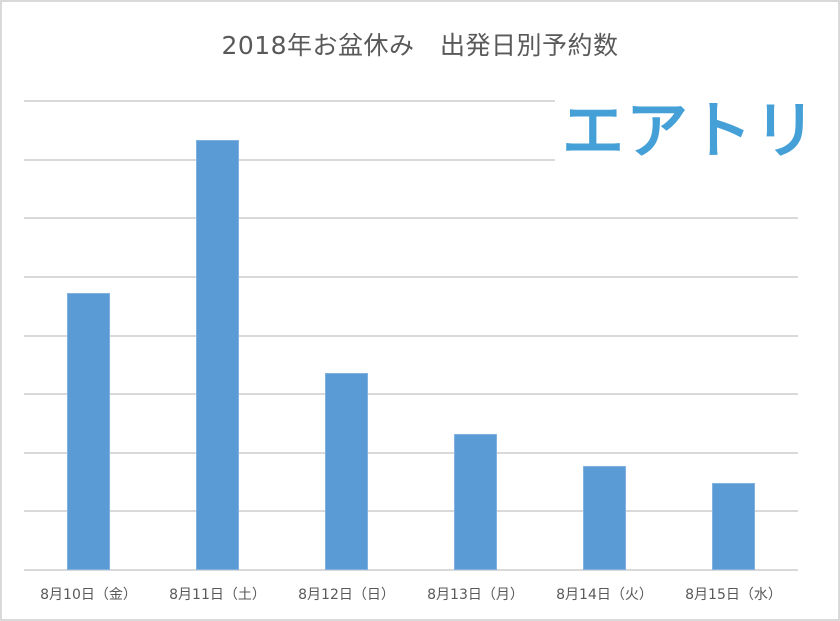  I want to click on x-axis-label: 8月10日（金）, so click(88, 595).